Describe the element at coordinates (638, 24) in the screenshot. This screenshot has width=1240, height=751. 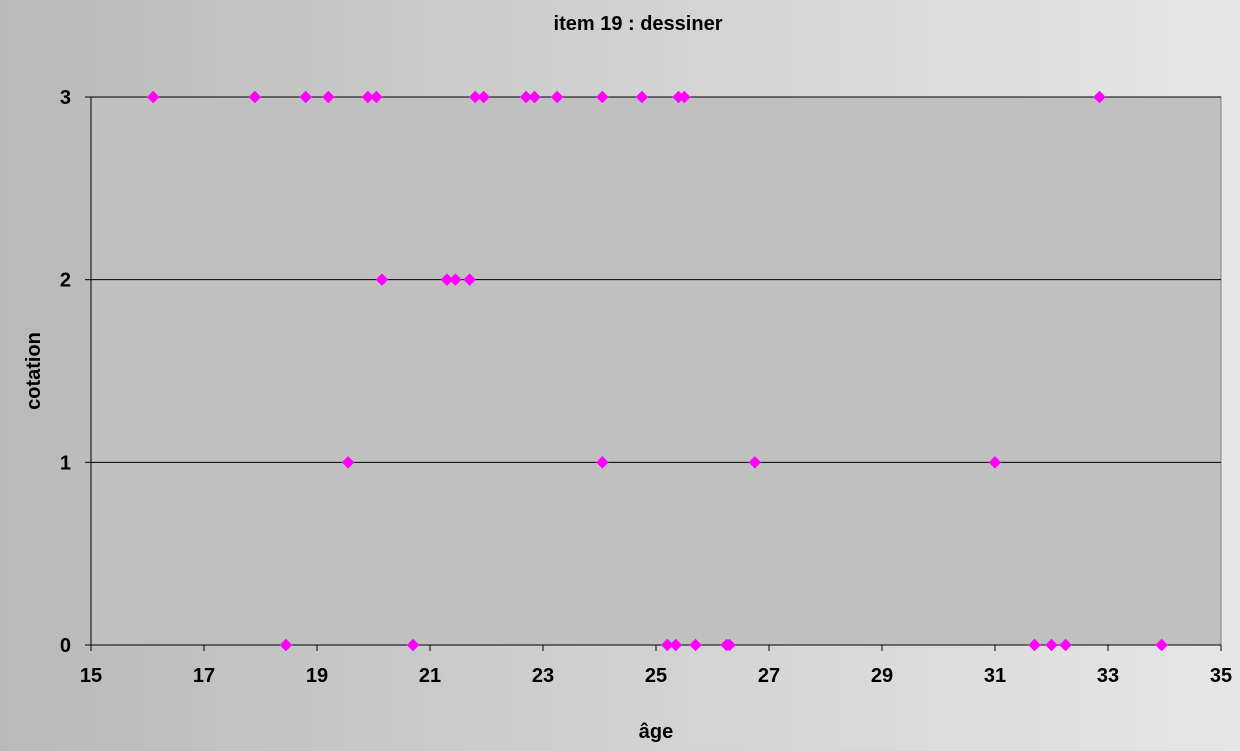
I see `chart-title: item 19 : dessiner` at that location.